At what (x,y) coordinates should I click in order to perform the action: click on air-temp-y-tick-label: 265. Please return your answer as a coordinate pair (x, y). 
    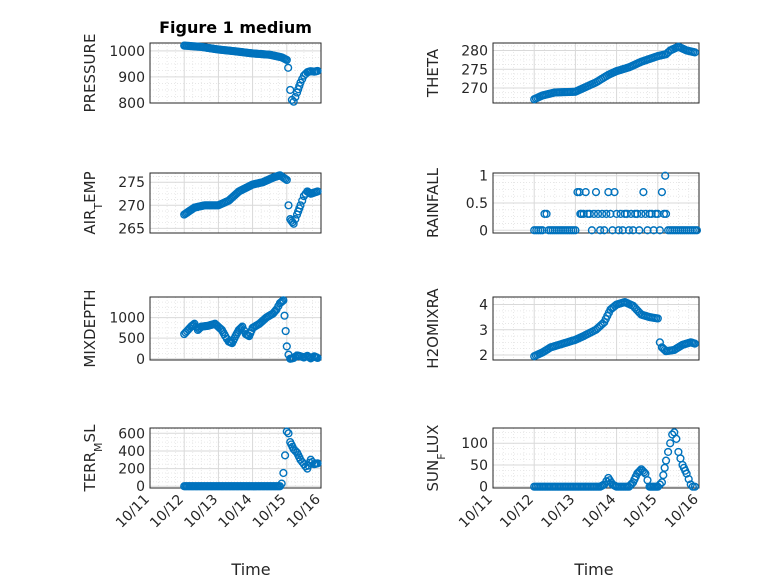
    Looking at the image, I should click on (131, 229).